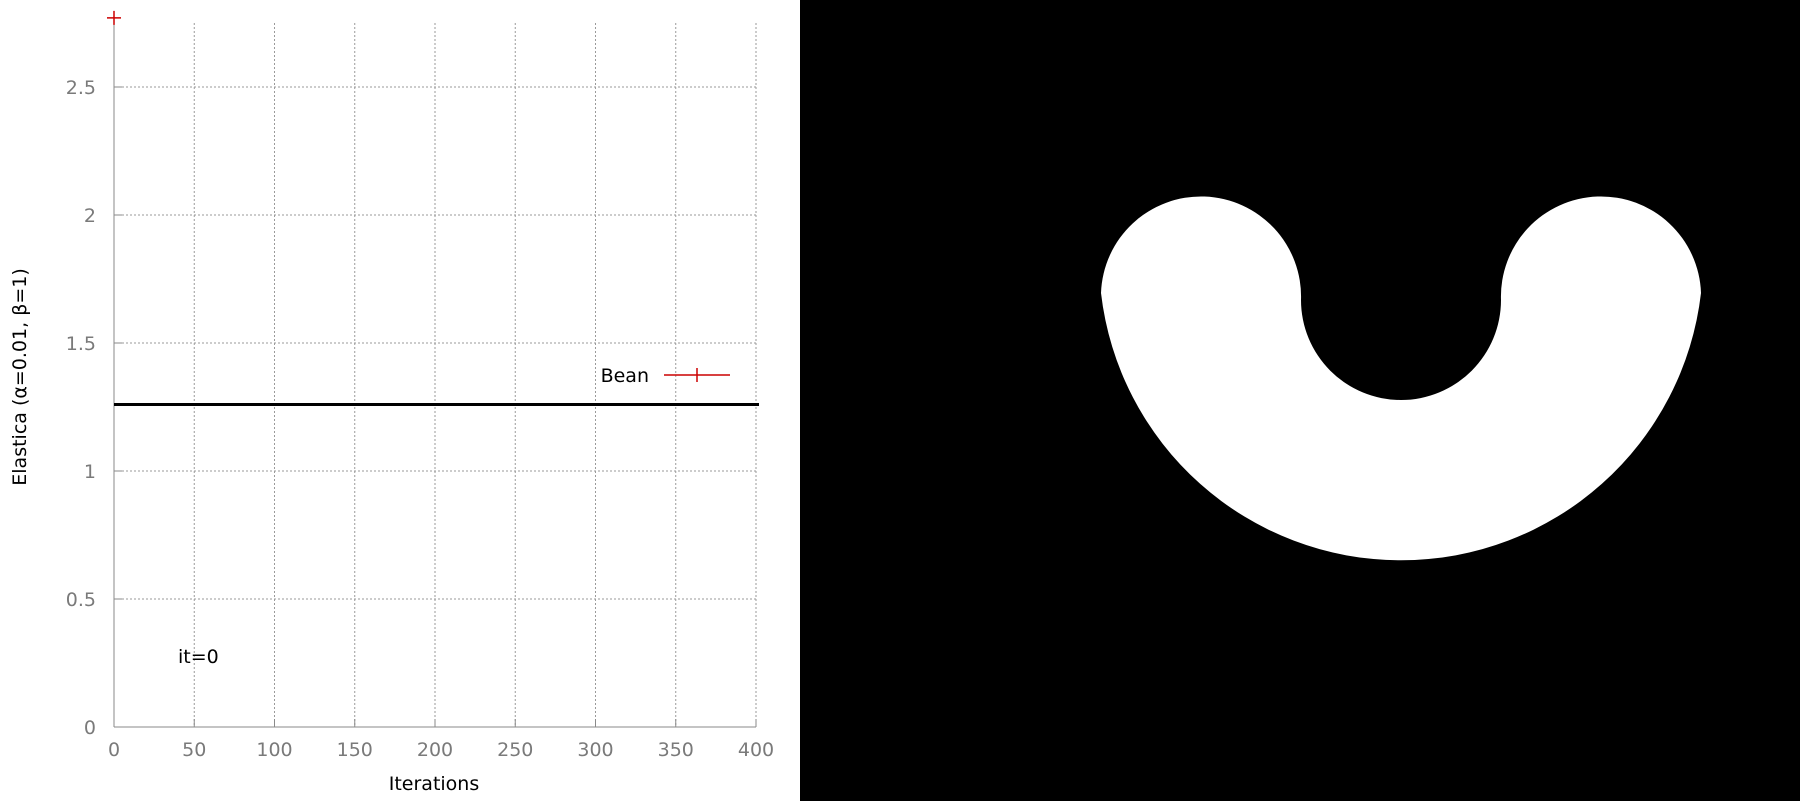 The height and width of the screenshot is (801, 1800). What do you see at coordinates (665, 376) in the screenshot?
I see `legend: Bean` at bounding box center [665, 376].